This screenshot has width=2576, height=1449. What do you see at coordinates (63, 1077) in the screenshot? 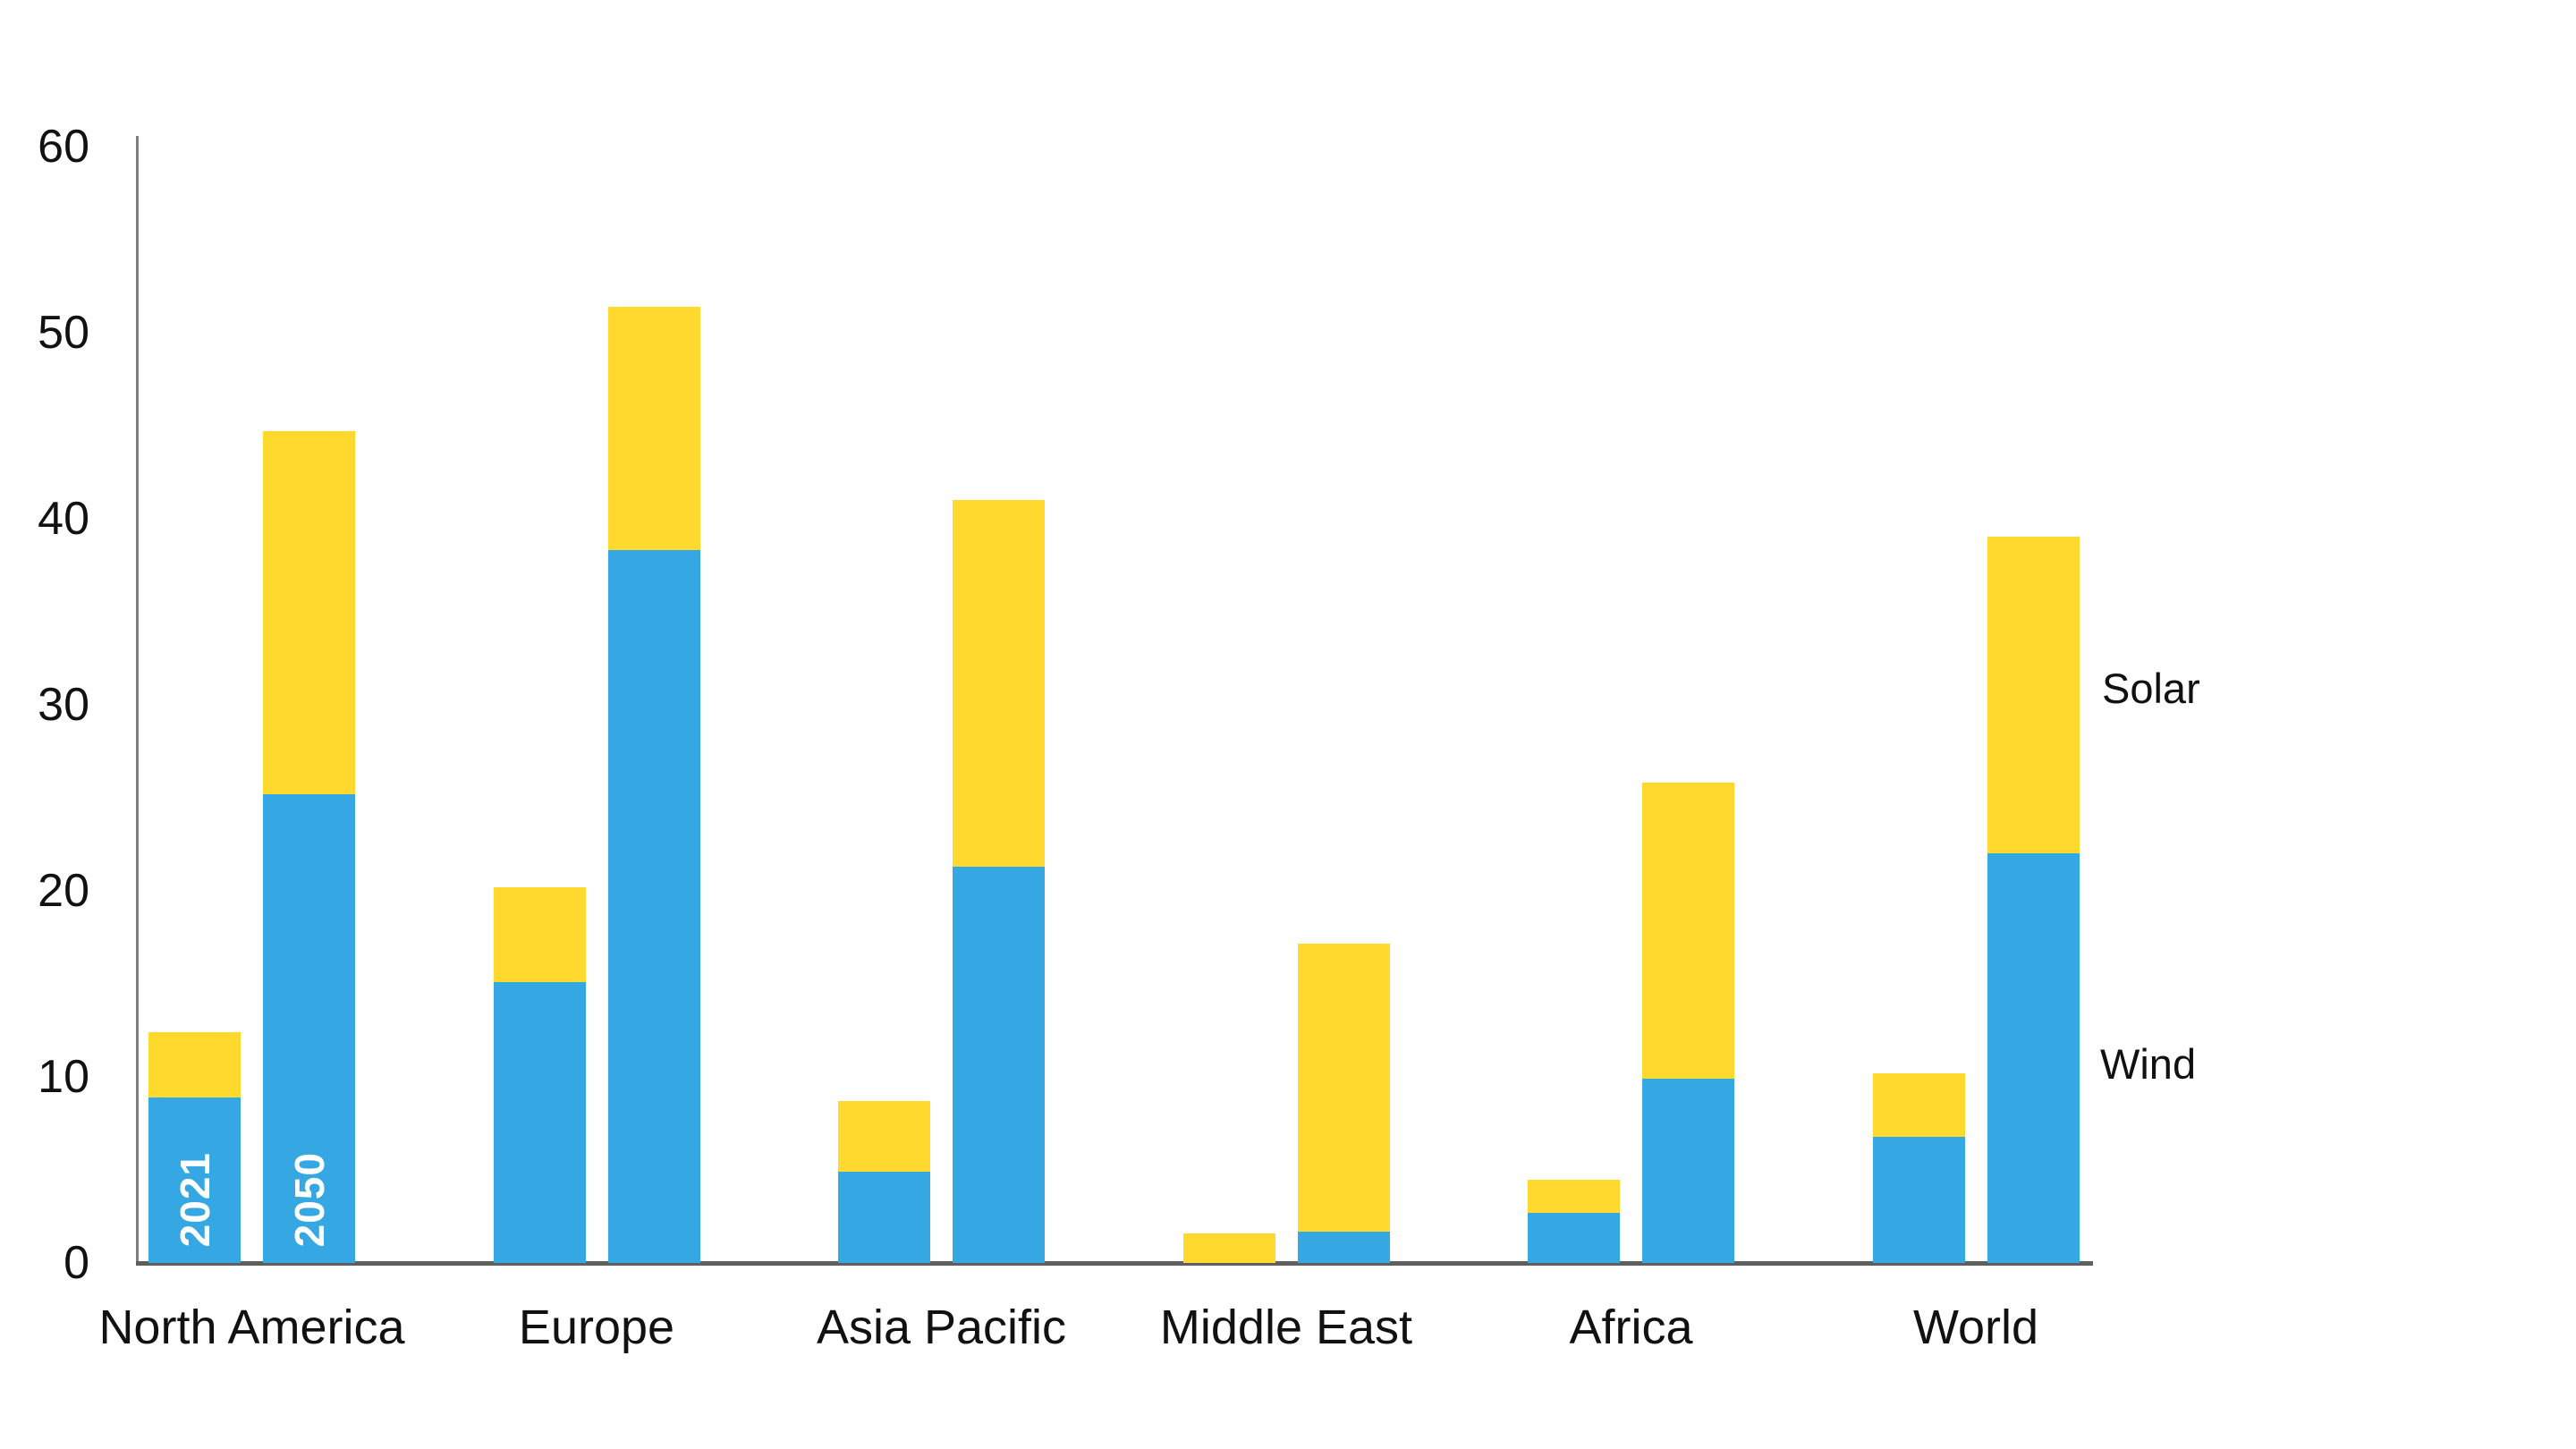
I see `y-tick-label-10: 10` at bounding box center [63, 1077].